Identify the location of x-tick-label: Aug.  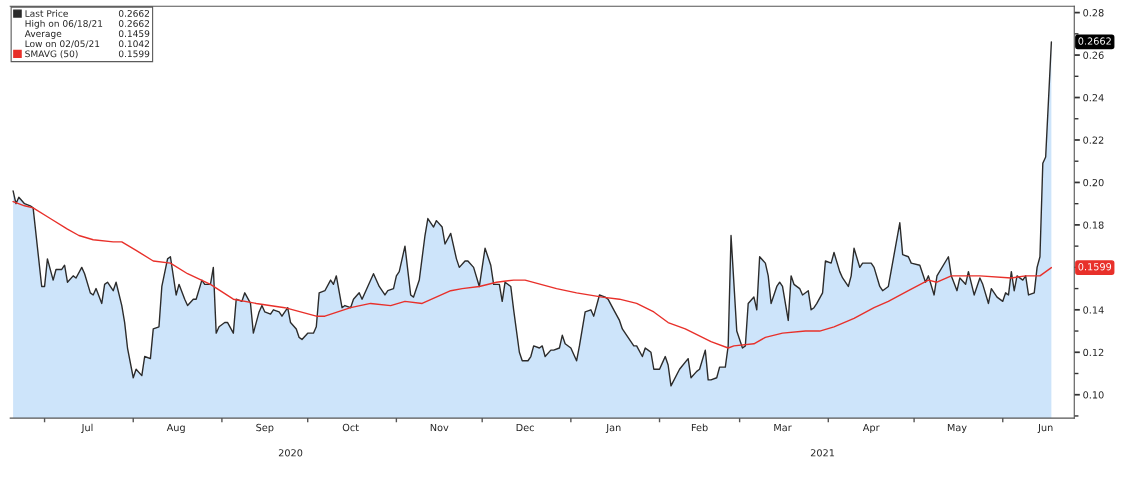
(175, 428).